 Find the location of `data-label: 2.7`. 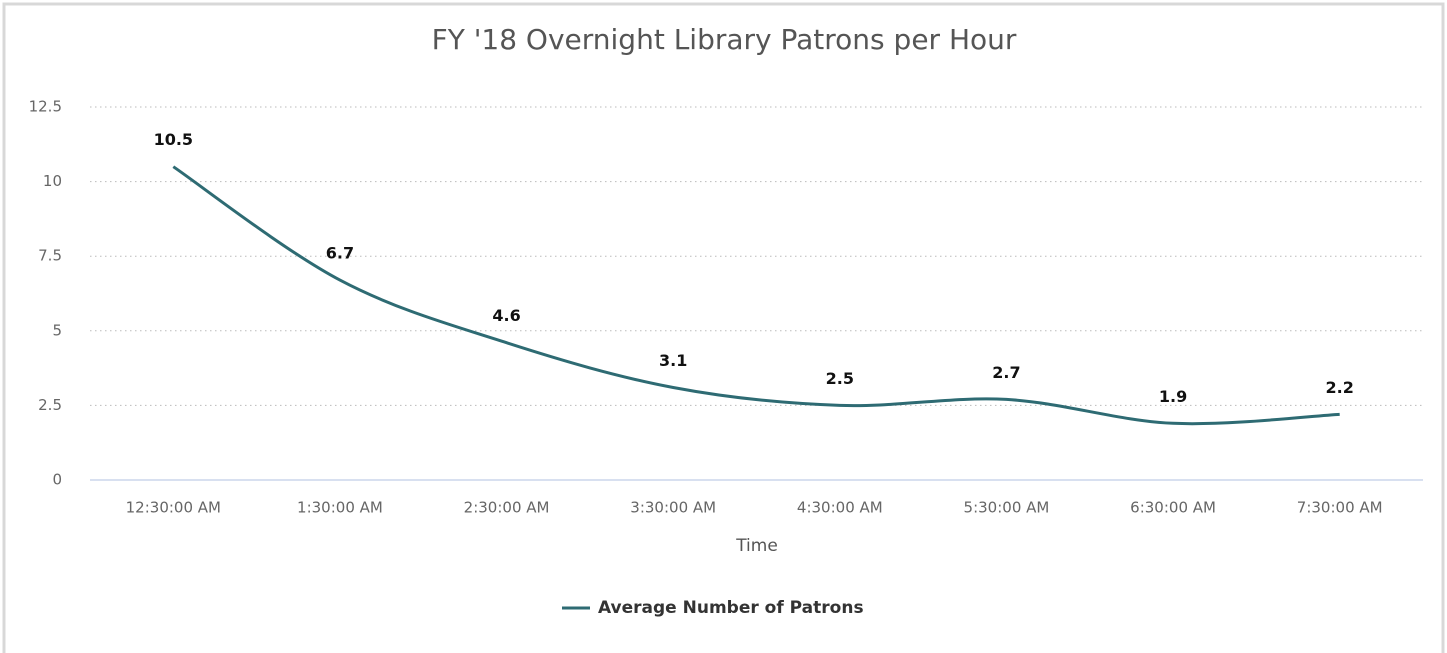

data-label: 2.7 is located at coordinates (1006, 372).